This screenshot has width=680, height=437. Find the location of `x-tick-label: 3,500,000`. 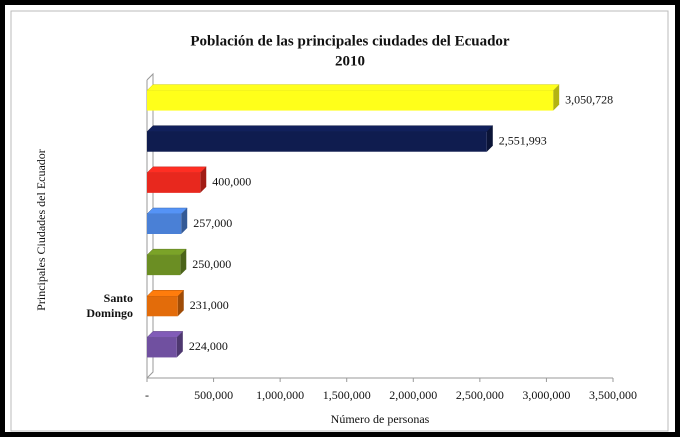

x-tick-label: 3,500,000 is located at coordinates (613, 395).